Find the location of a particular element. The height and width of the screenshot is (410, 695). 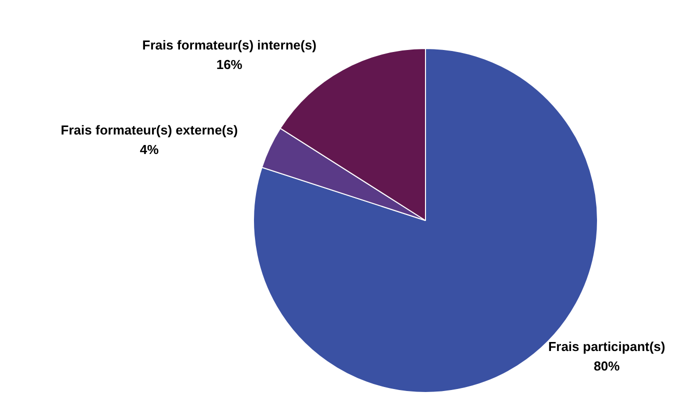

slice-label: Frais participant(s) is located at coordinates (607, 346).